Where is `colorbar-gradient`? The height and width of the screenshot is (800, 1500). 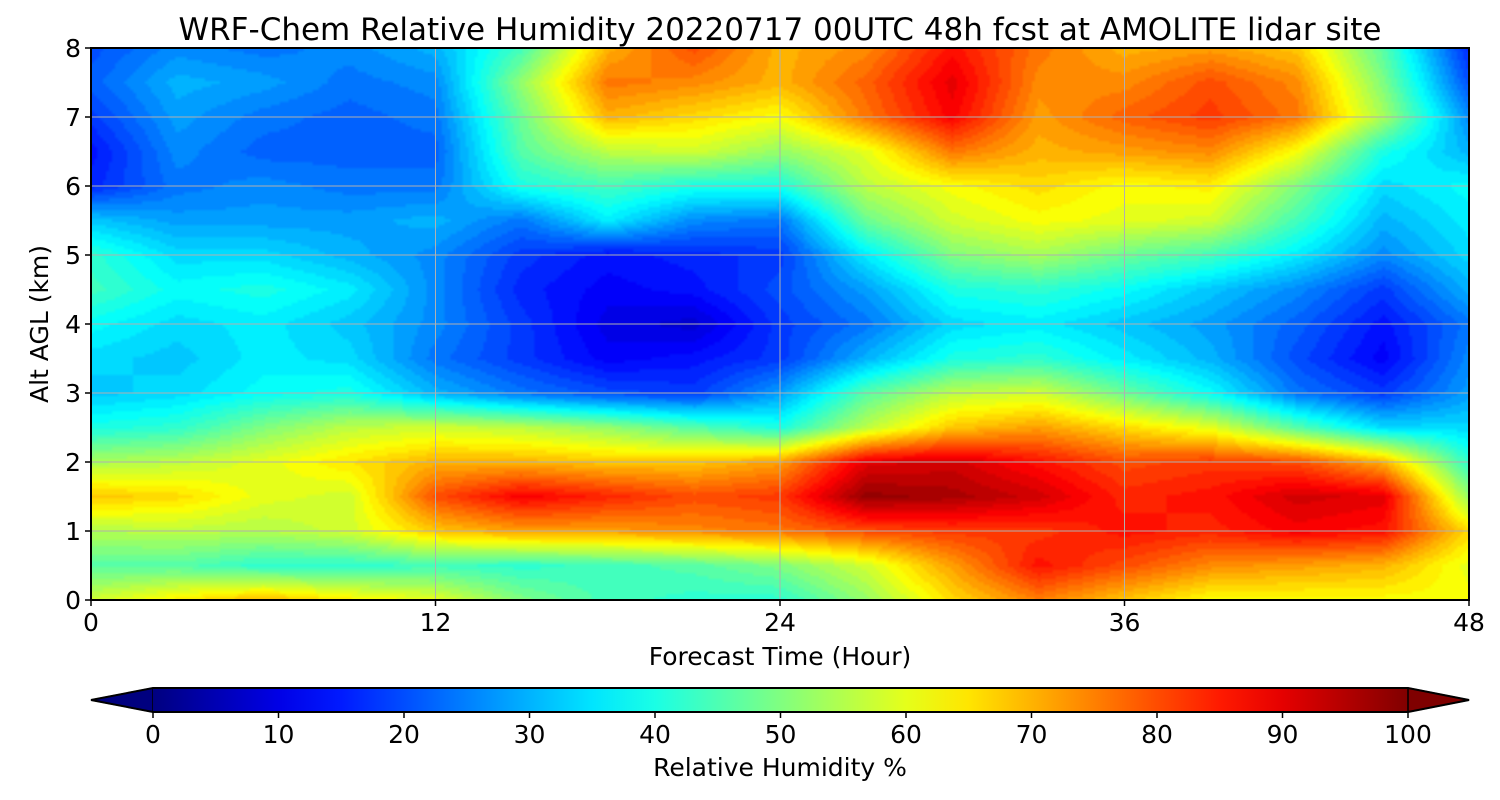 colorbar-gradient is located at coordinates (780, 700).